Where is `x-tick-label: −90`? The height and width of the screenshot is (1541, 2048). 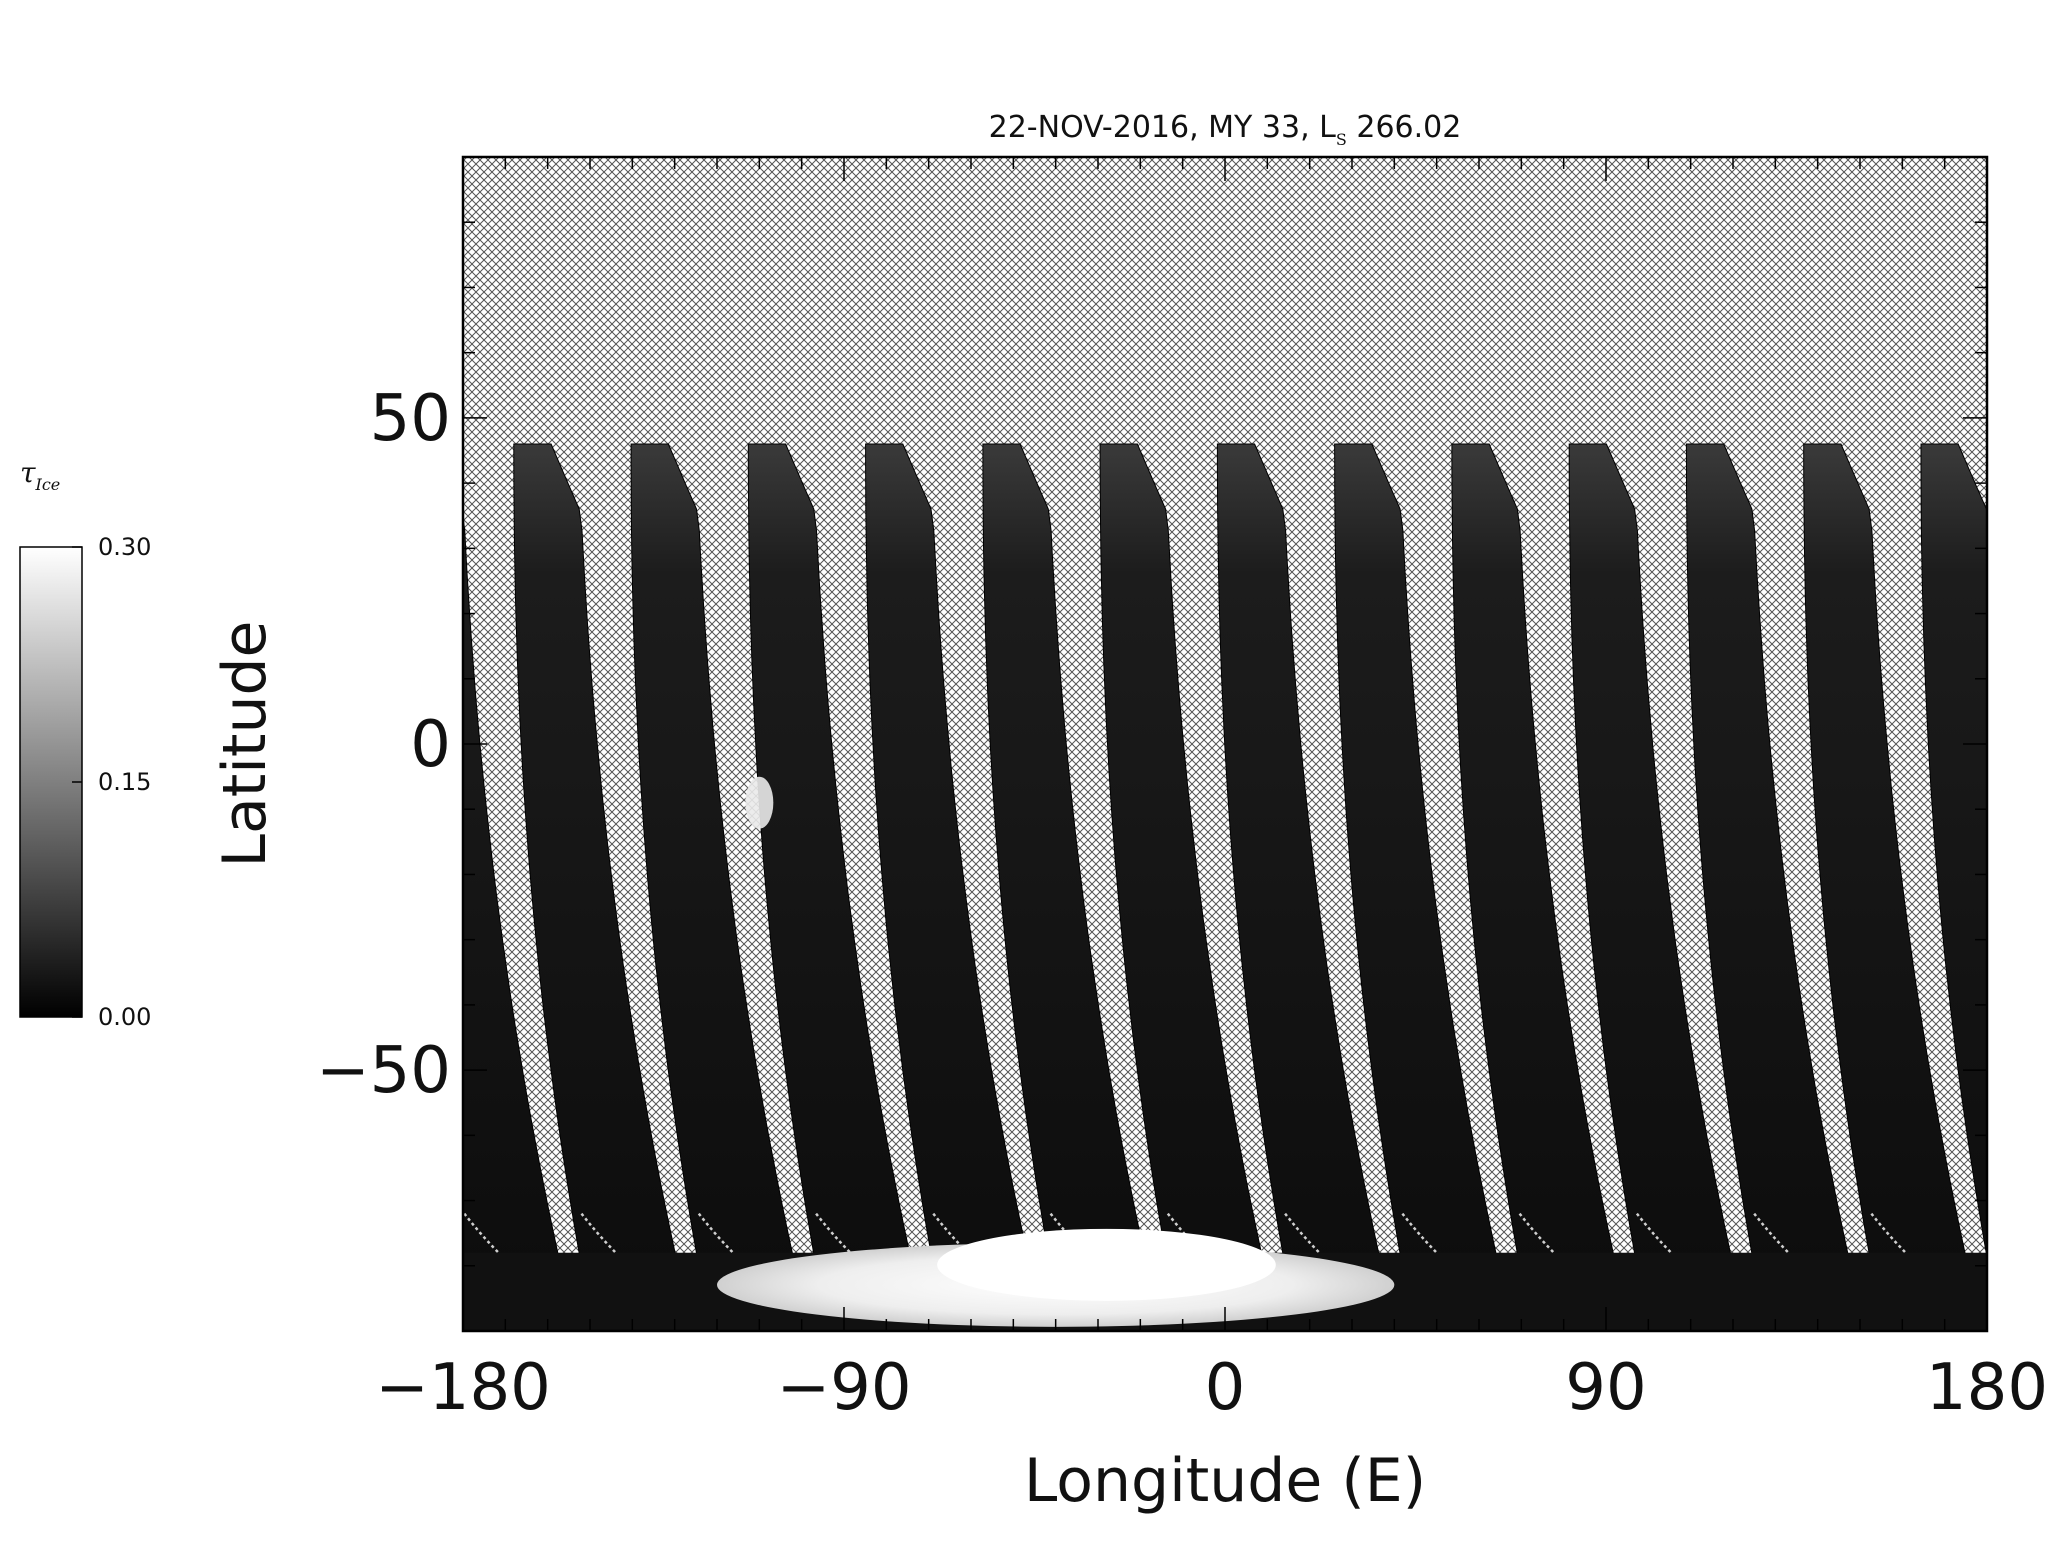
x-tick-label: −90 is located at coordinates (843, 1388).